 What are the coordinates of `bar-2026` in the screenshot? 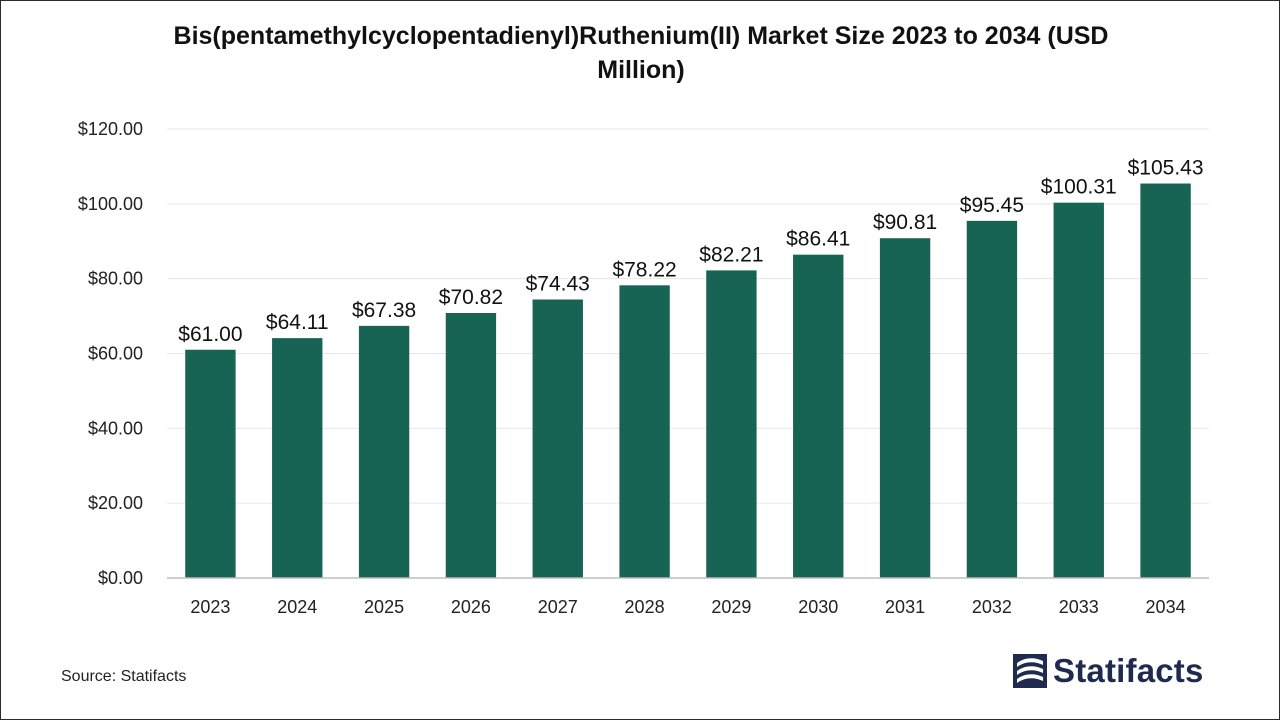 It's located at (471, 445).